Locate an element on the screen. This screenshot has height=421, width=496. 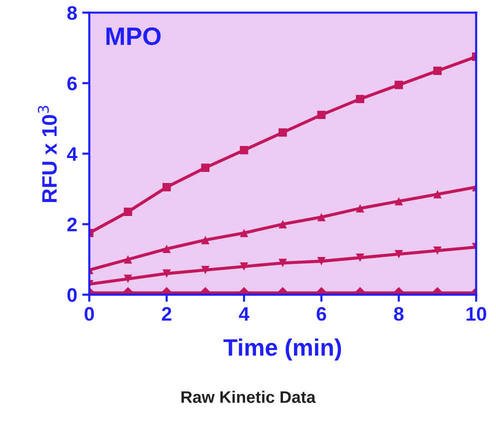
x-tick-label: 8 is located at coordinates (399, 314).